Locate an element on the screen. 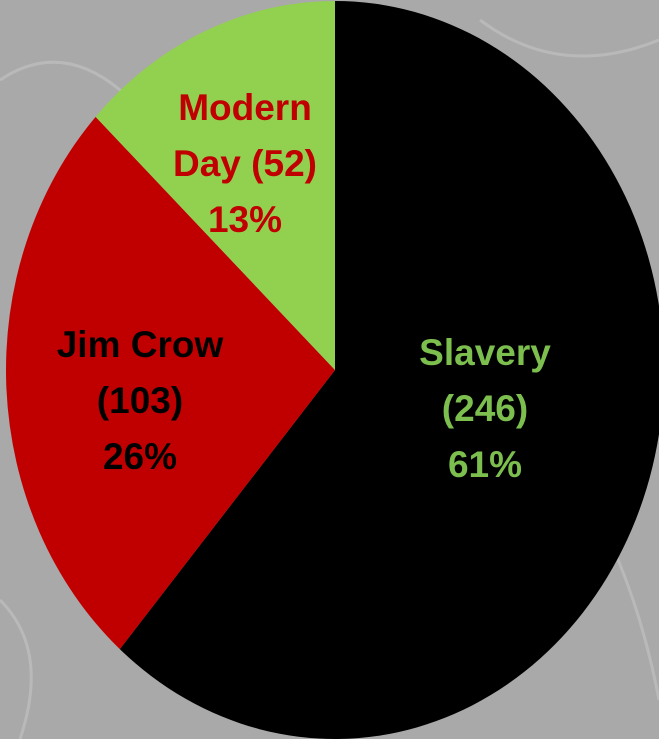 The width and height of the screenshot is (659, 739). value-label: (103) is located at coordinates (140, 400).